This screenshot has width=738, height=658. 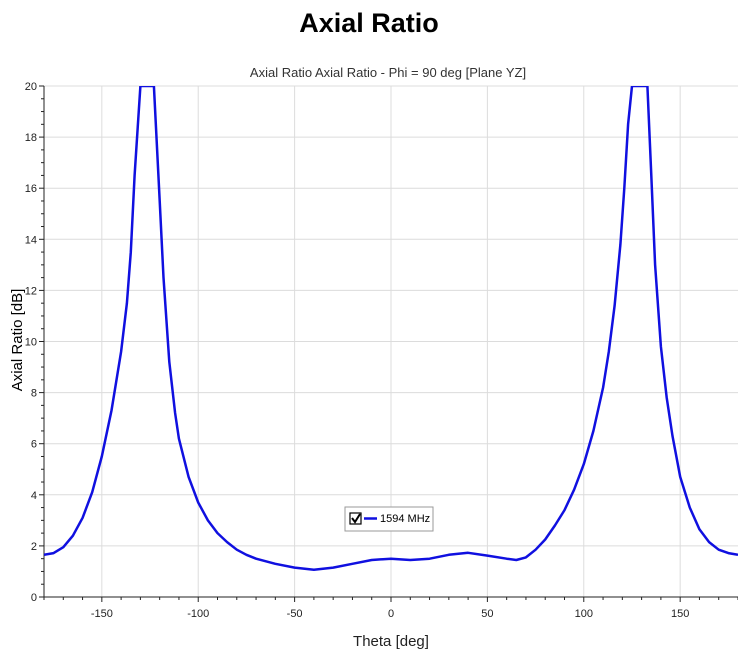 I want to click on x-tick-label: 50, so click(x=487, y=614).